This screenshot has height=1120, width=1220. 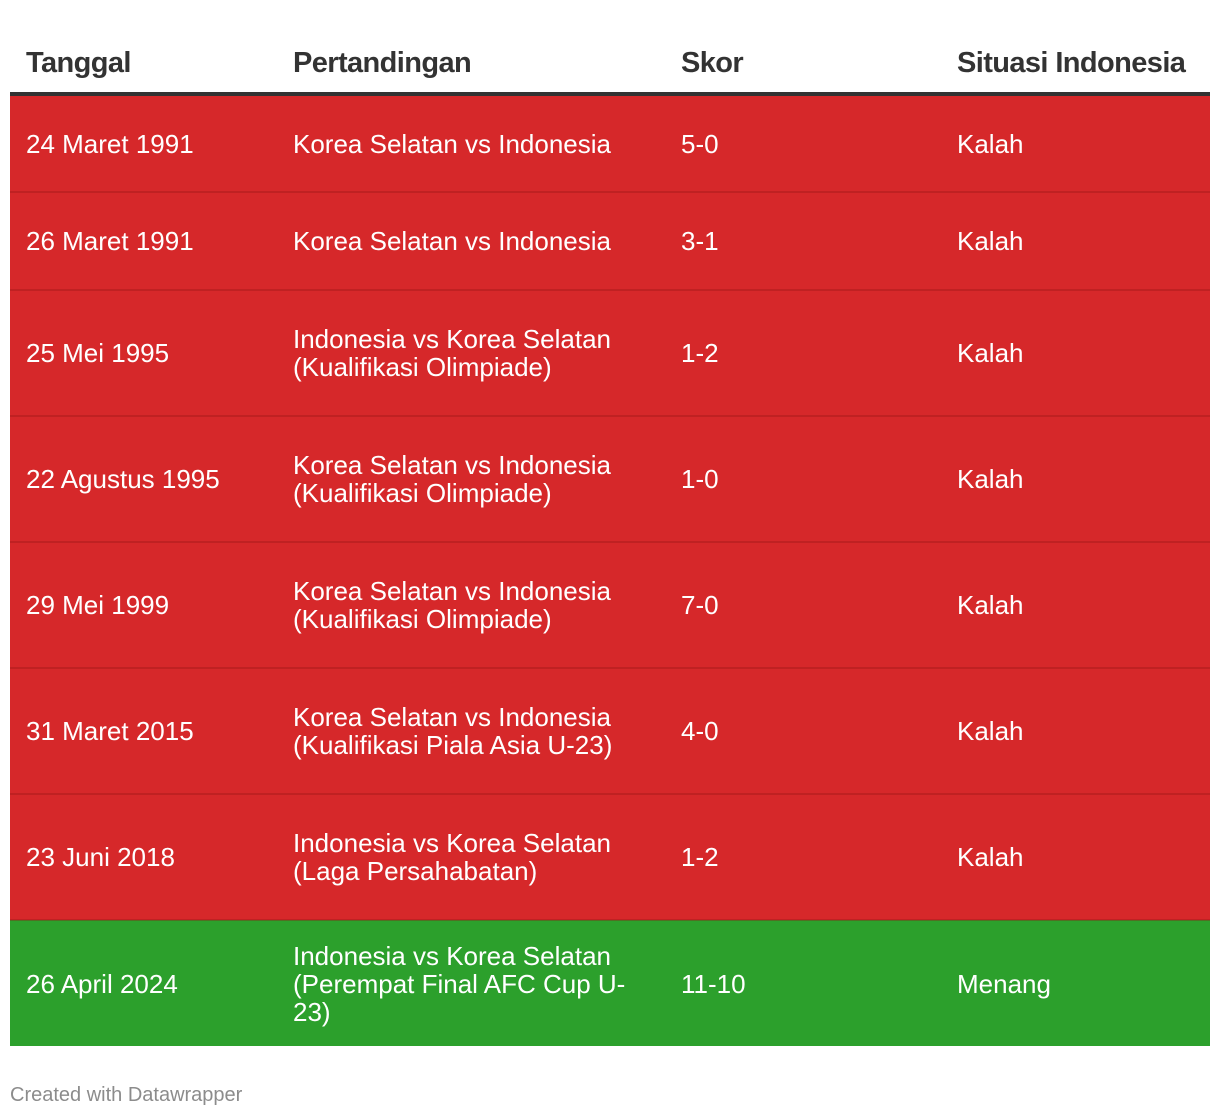 I want to click on column-header-match: Pertandingan, so click(x=471, y=48).